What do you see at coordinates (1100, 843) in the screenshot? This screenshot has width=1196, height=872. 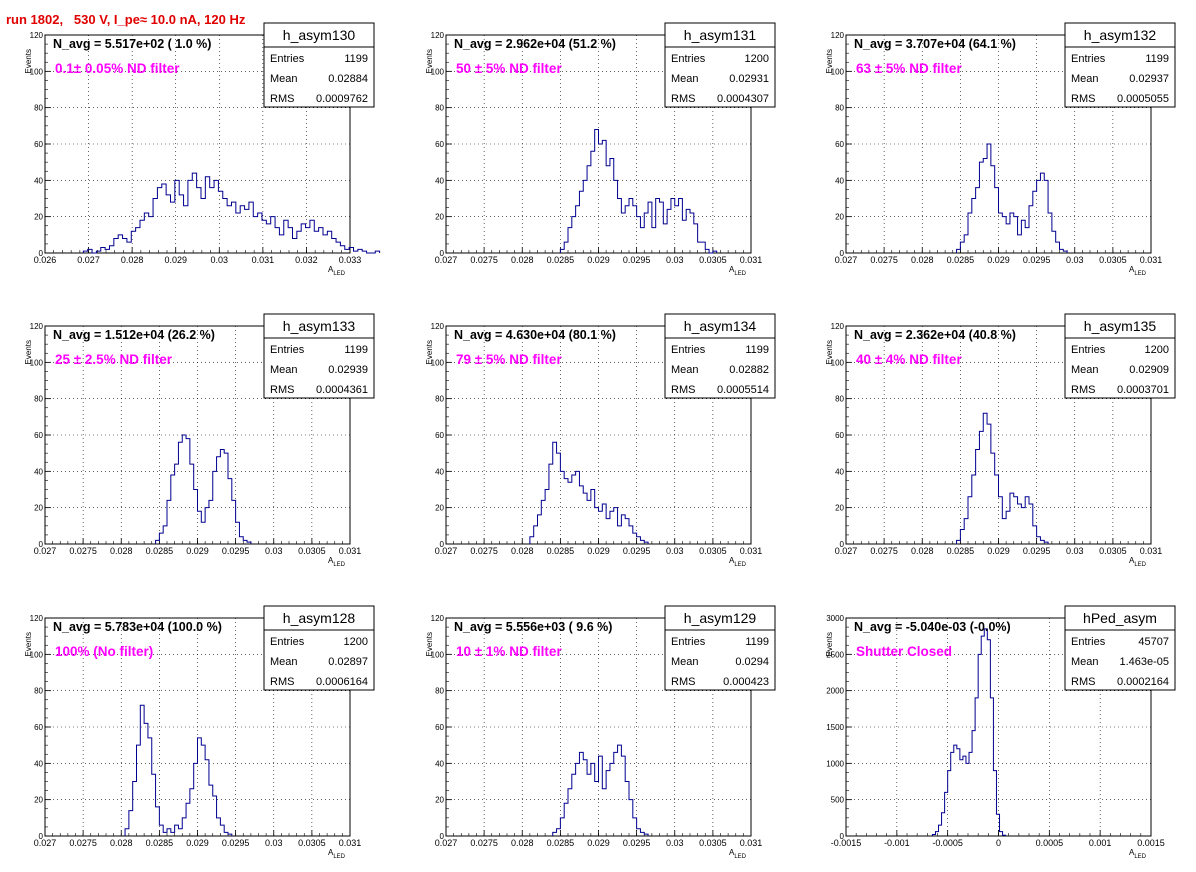 I see `x-tick-label: 0.001` at bounding box center [1100, 843].